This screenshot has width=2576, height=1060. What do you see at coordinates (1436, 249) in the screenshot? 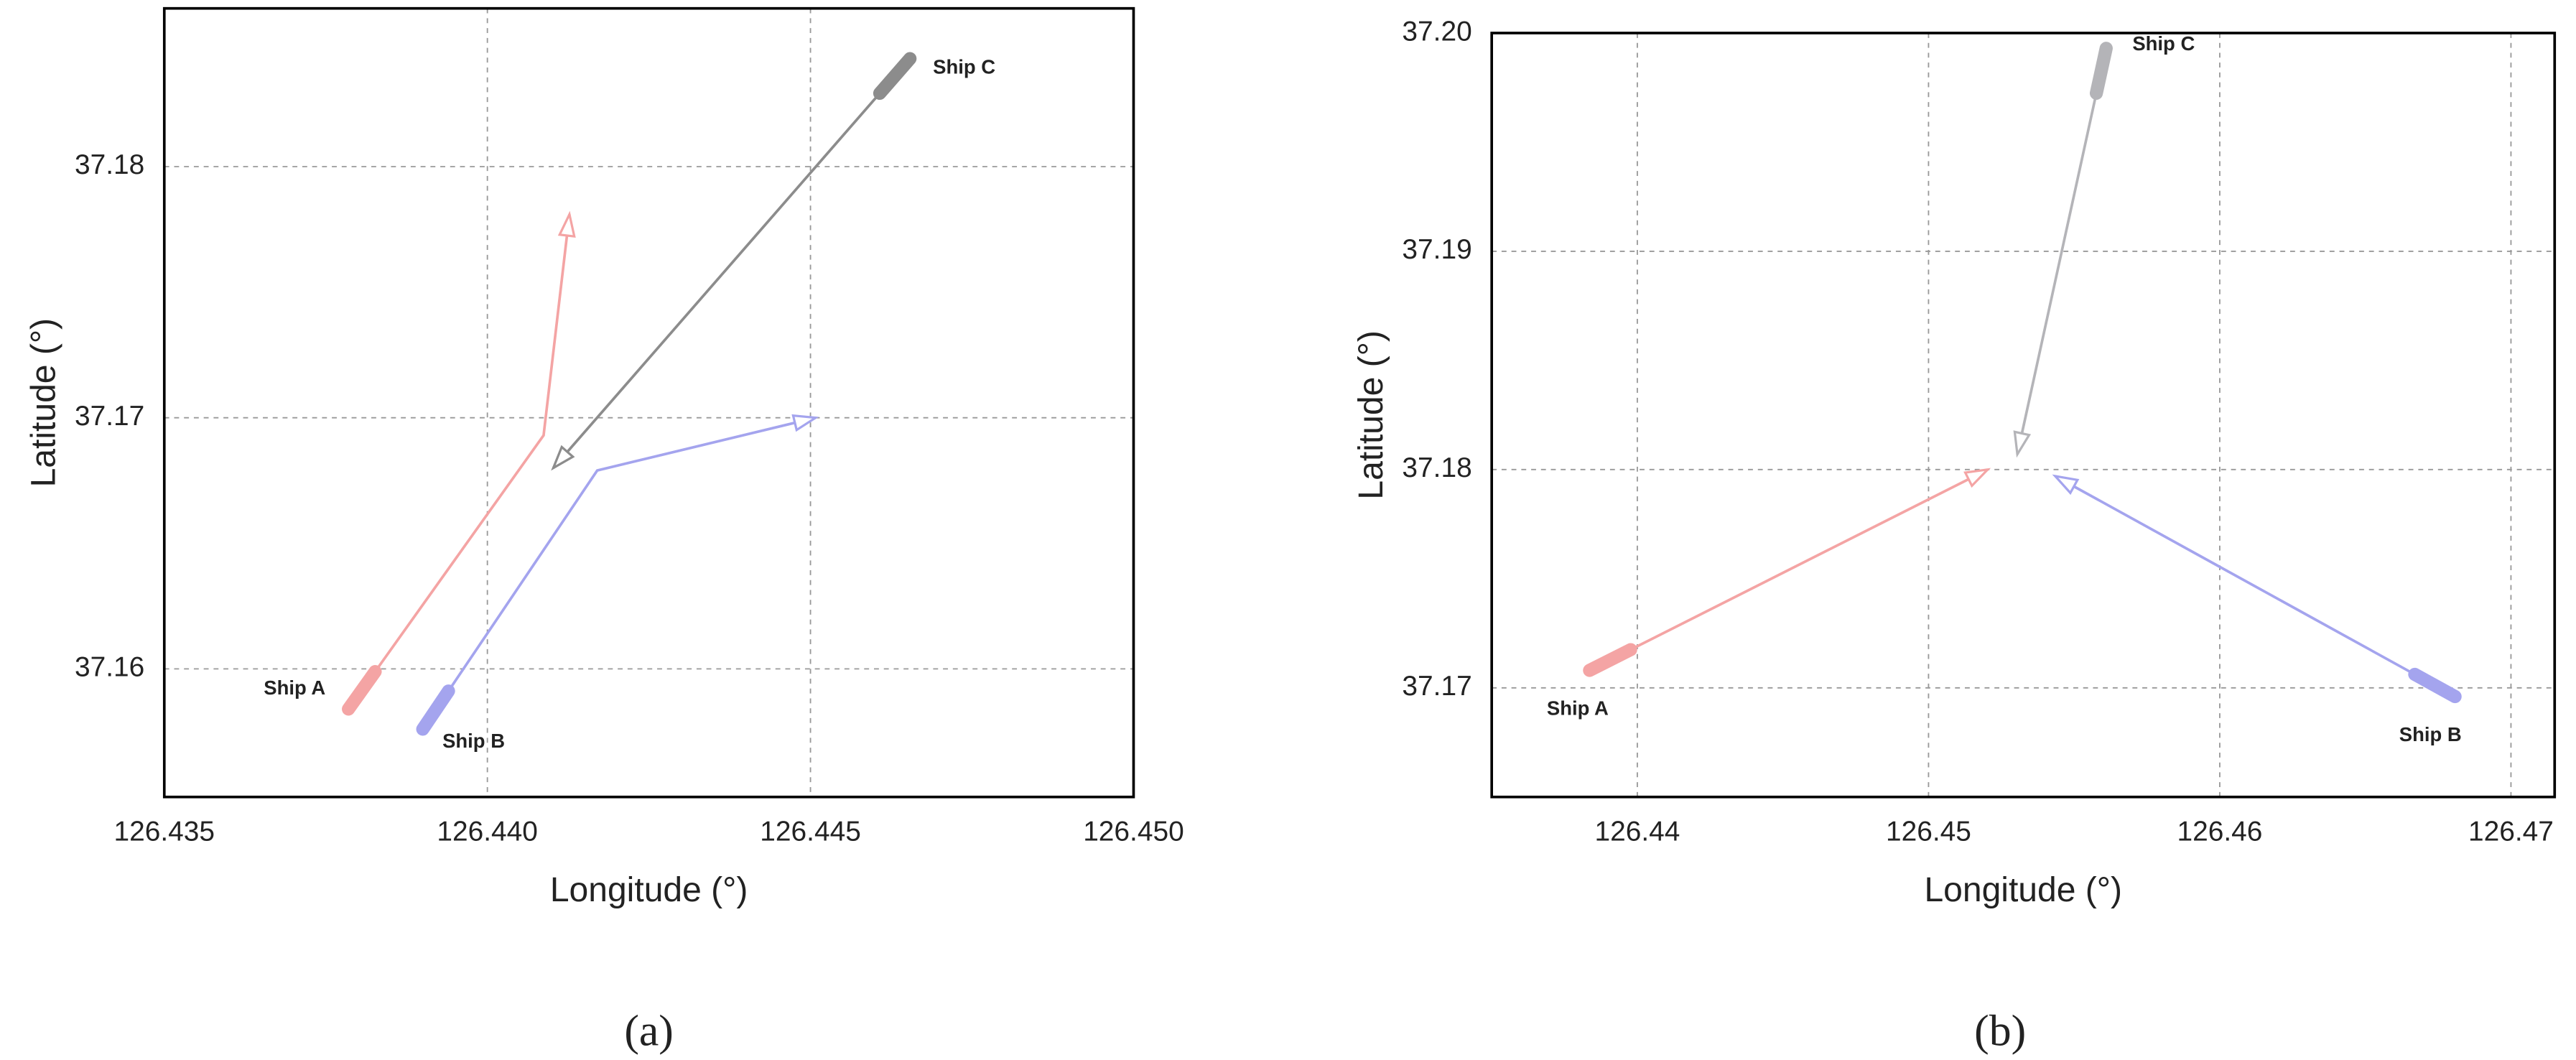
I see `y-tick-label: 37.19` at bounding box center [1436, 249].